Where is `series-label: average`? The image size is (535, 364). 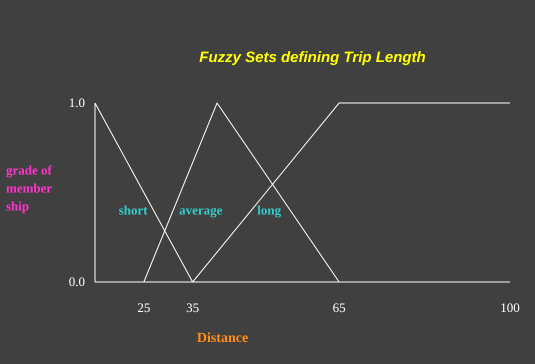 series-label: average is located at coordinates (201, 210).